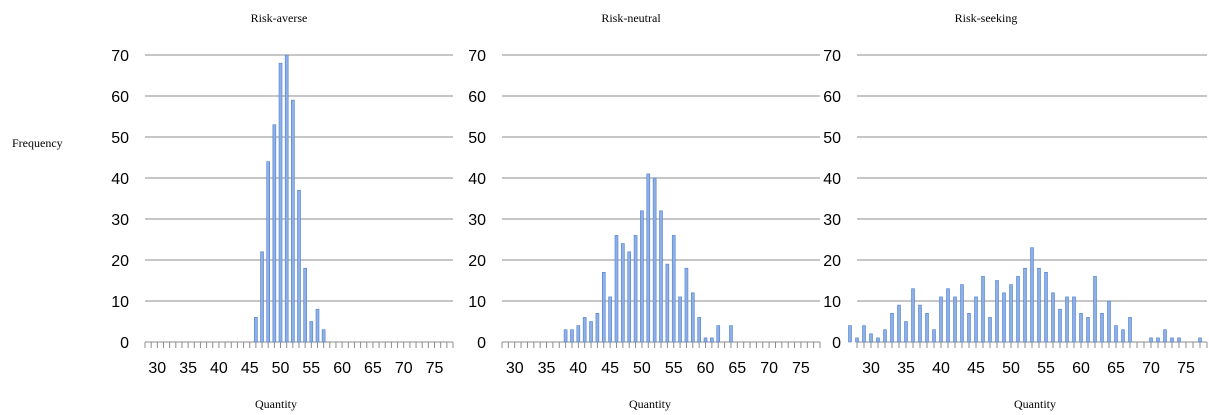 The width and height of the screenshot is (1209, 415). What do you see at coordinates (279, 18) in the screenshot?
I see `panel-title: Risk-averse` at bounding box center [279, 18].